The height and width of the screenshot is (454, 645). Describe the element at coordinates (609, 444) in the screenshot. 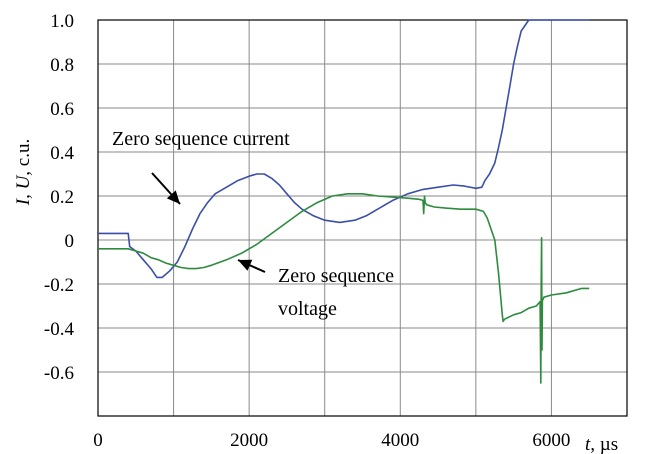

I see `x-axis-title-unit: µs` at that location.